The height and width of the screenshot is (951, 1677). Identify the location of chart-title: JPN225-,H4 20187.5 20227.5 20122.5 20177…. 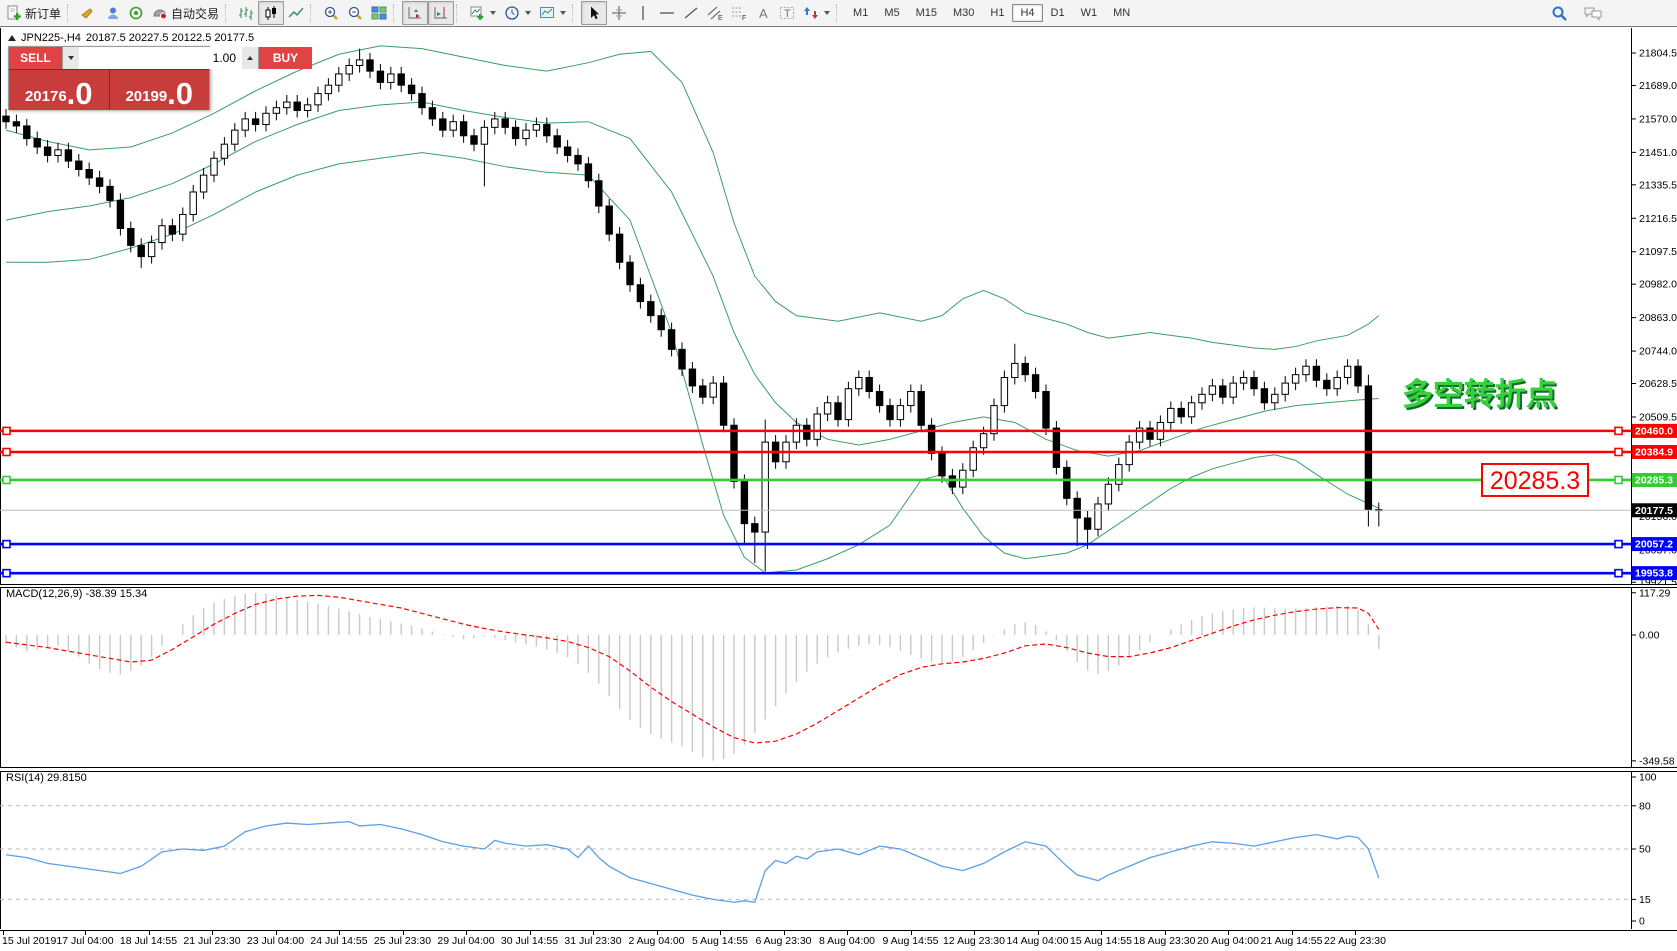
(131, 38).